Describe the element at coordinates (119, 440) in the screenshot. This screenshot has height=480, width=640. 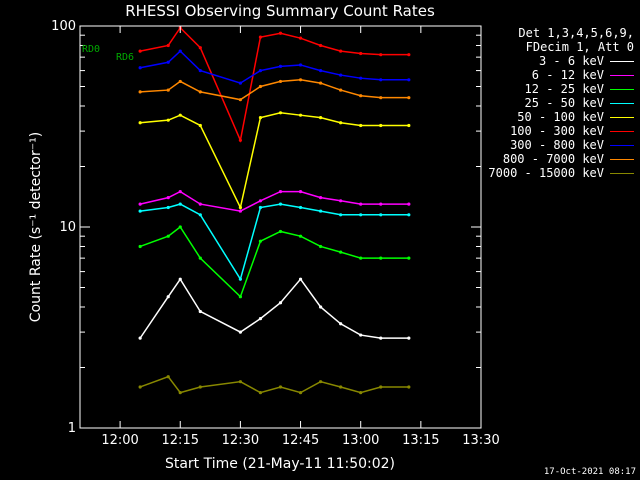
I see `x-tick-label: 12:00` at that location.